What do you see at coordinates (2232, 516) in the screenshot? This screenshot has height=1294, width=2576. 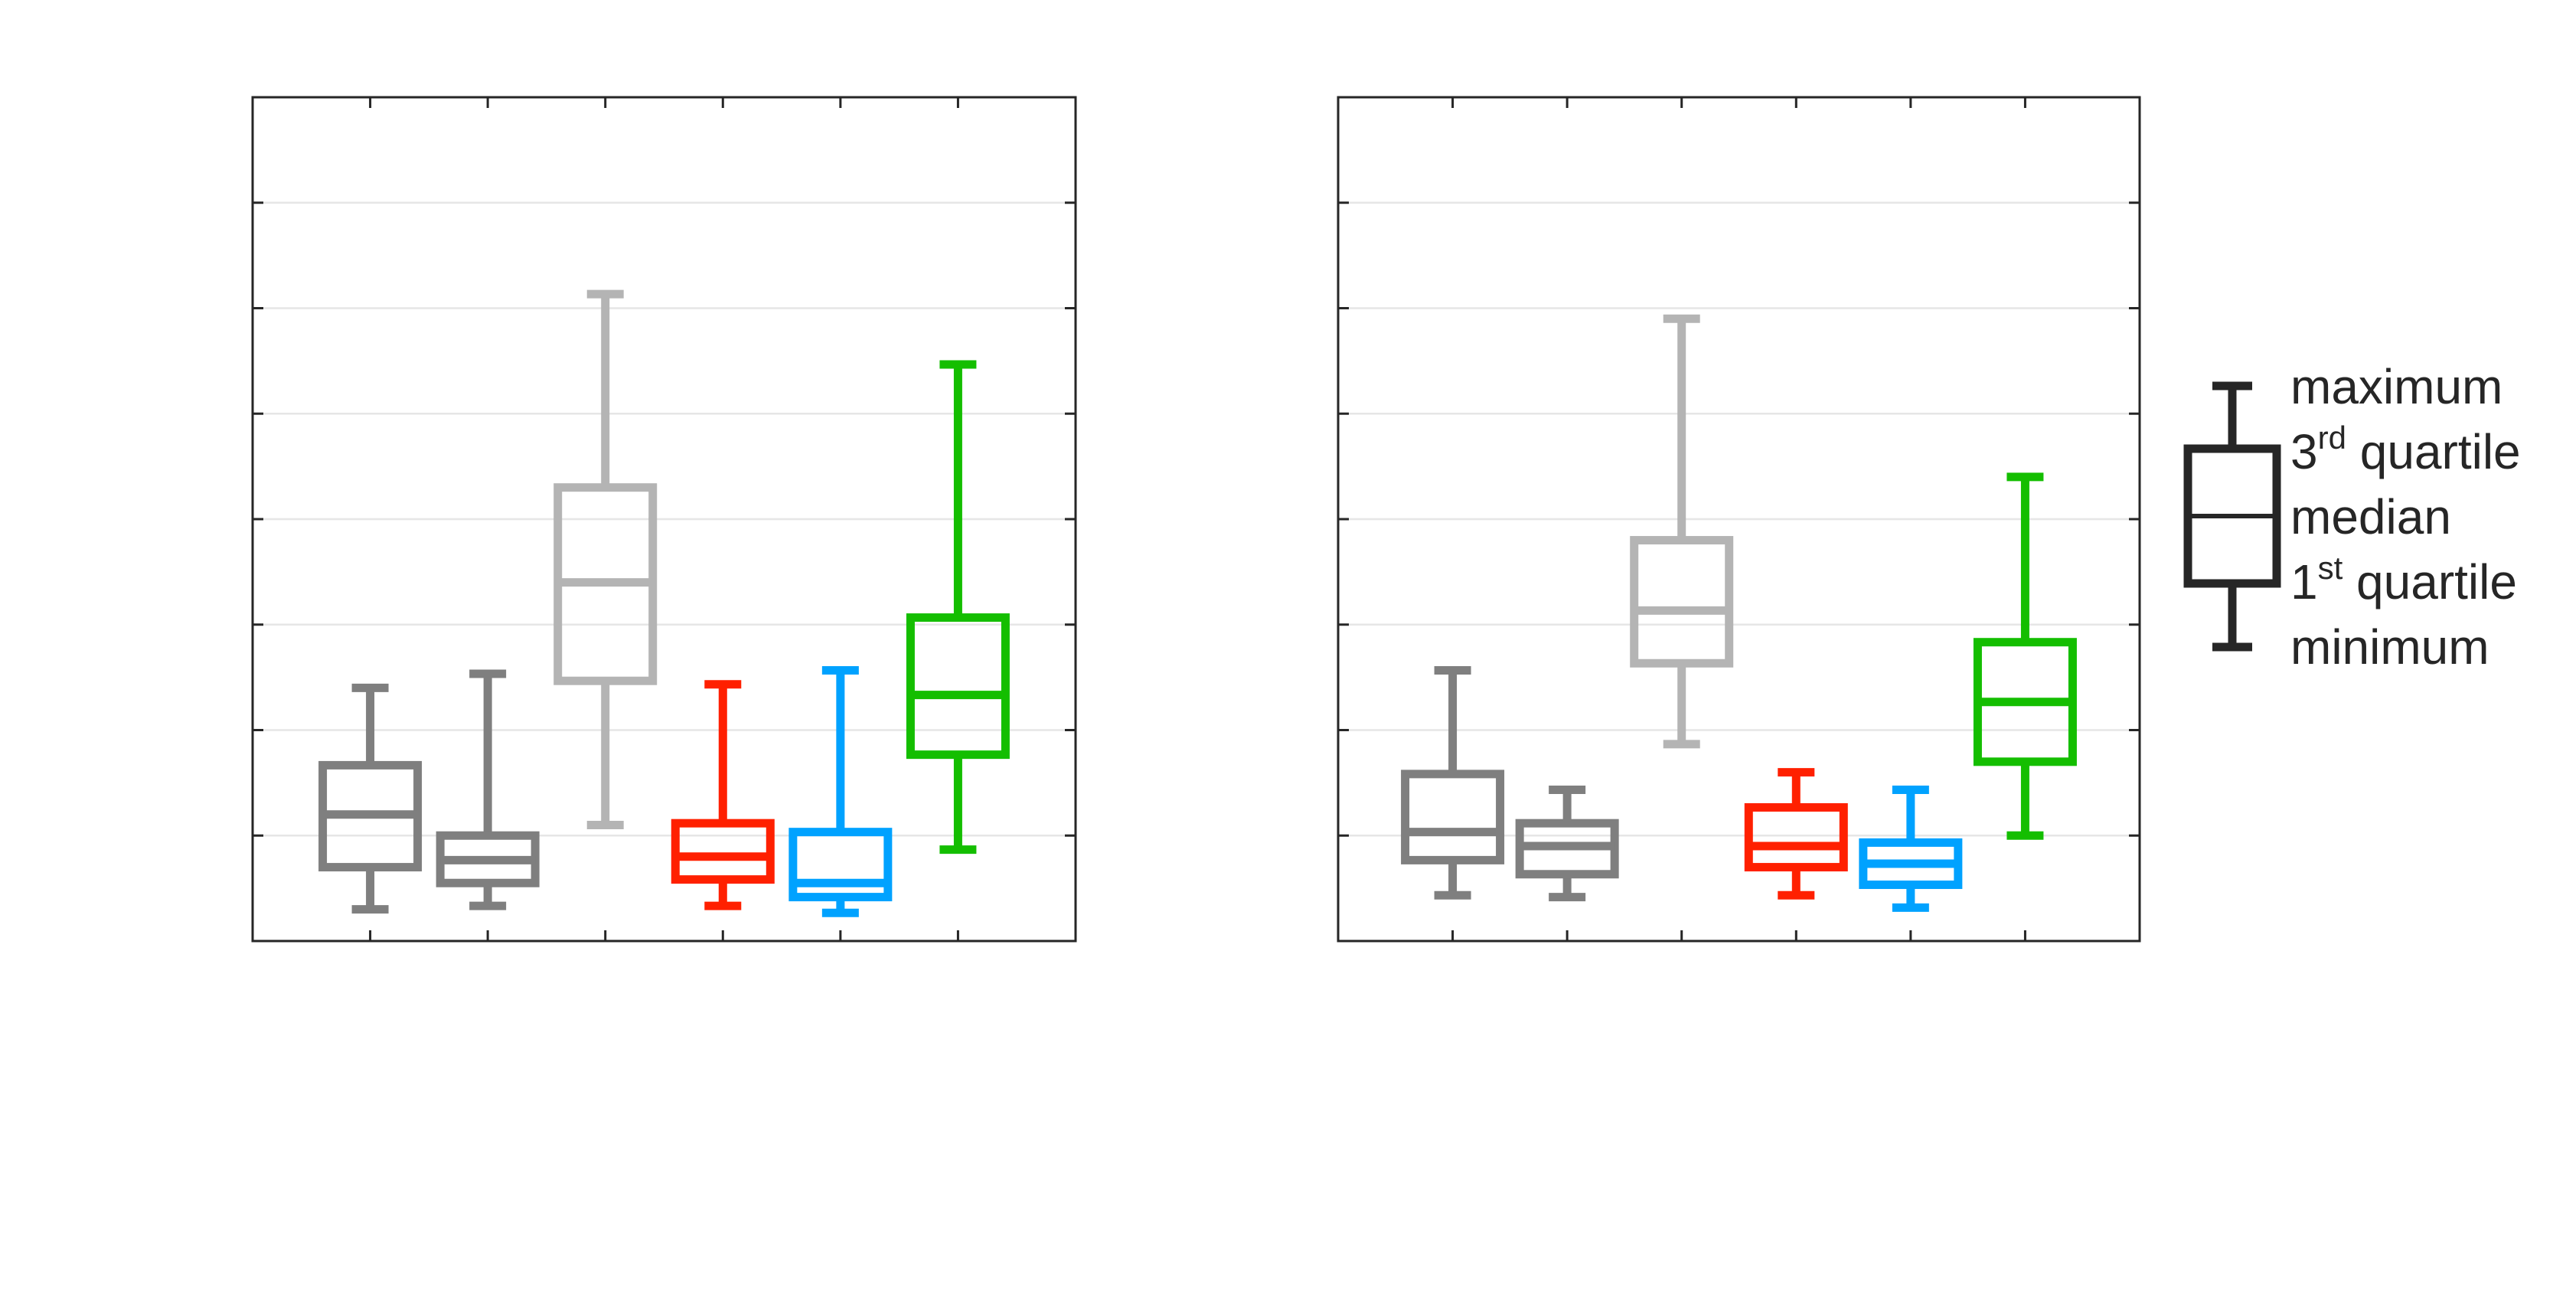 I see `legend-box-glyph` at bounding box center [2232, 516].